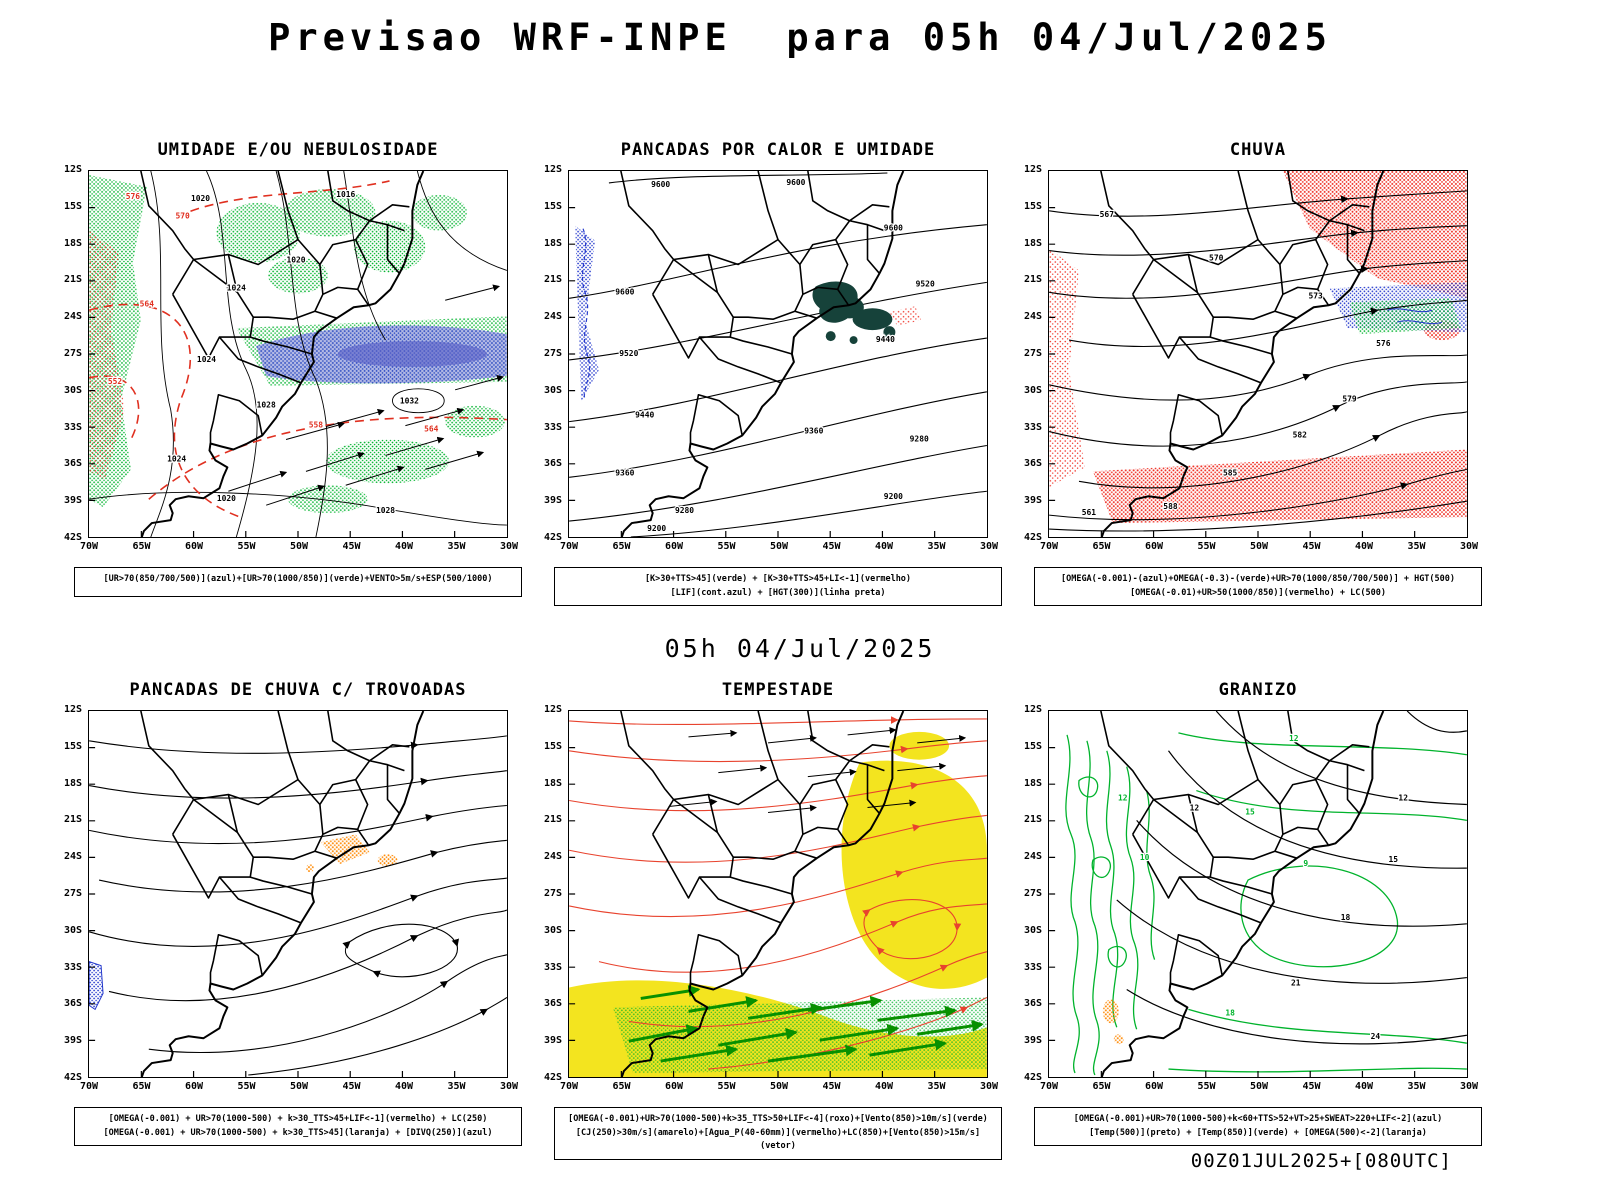  I want to click on map-tempestade, so click(778, 894).